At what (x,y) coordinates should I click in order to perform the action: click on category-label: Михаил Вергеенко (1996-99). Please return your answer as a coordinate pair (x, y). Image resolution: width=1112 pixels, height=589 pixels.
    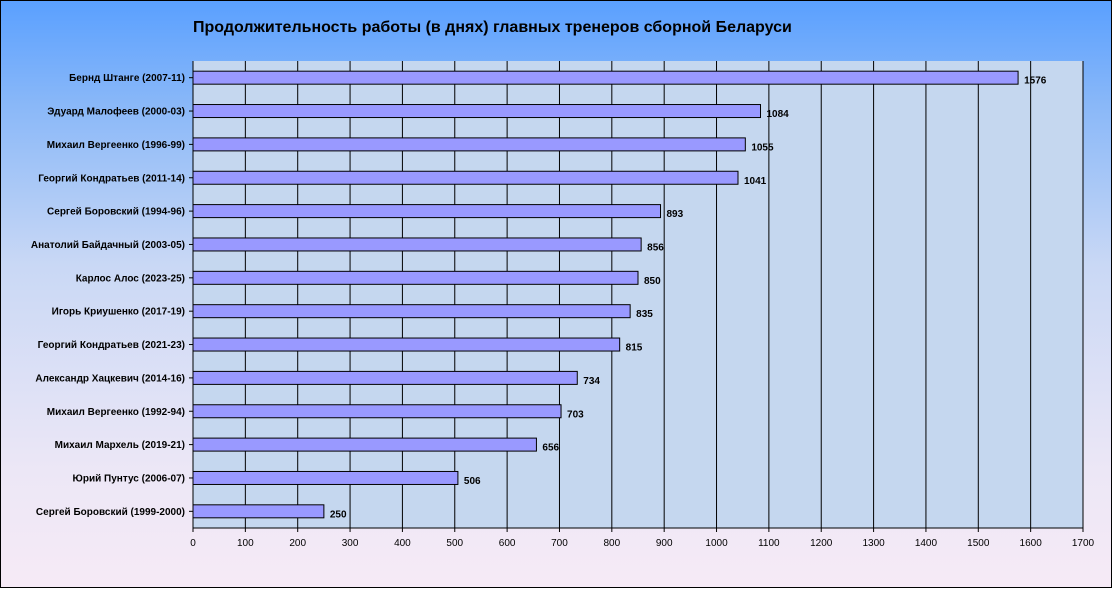
    Looking at the image, I should click on (116, 145).